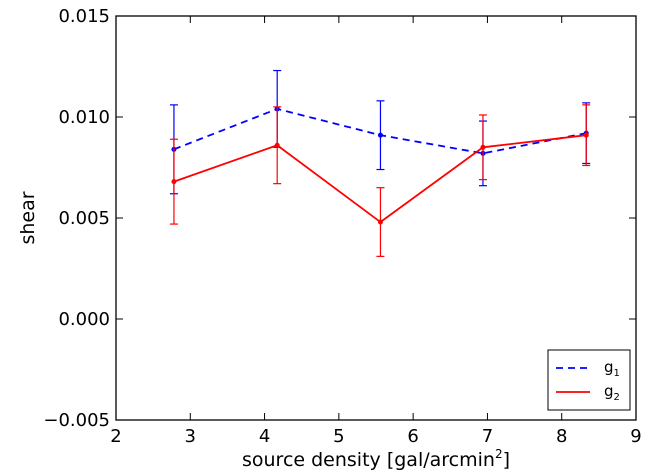 The image size is (658, 474). Describe the element at coordinates (412, 436) in the screenshot. I see `x-tick-label: 6` at that location.